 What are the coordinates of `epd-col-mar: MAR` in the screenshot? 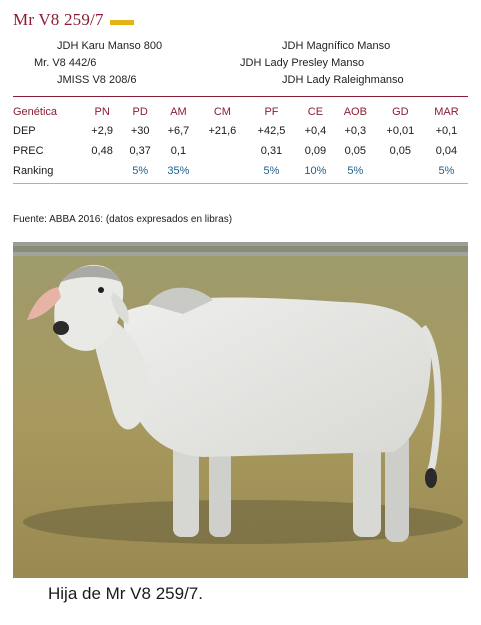 It's located at (446, 112).